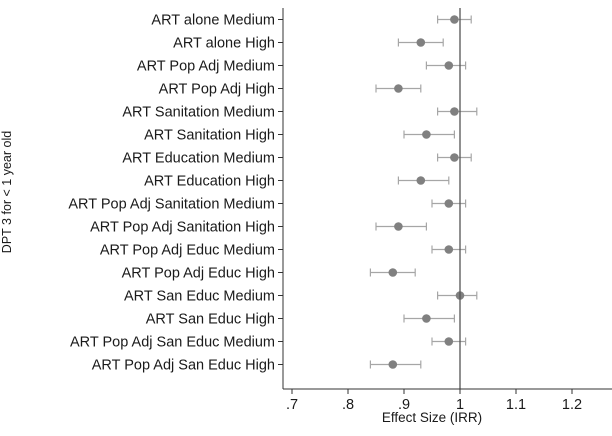 The height and width of the screenshot is (436, 612). What do you see at coordinates (460, 405) in the screenshot?
I see `x-tick-label: 1` at bounding box center [460, 405].